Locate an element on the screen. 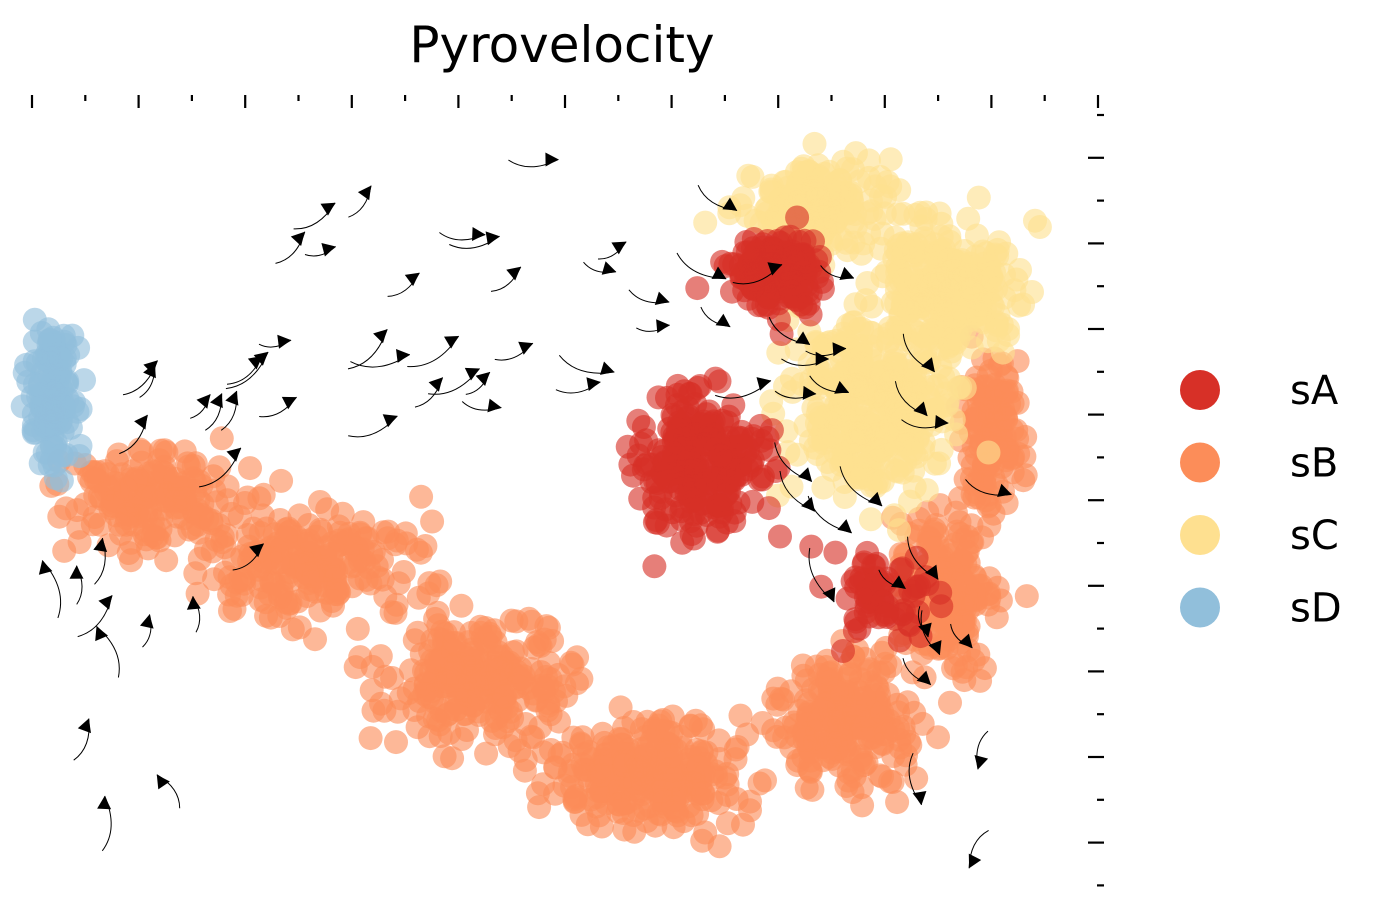 The width and height of the screenshot is (1394, 923). legend-label-sB: sB is located at coordinates (1314, 464).